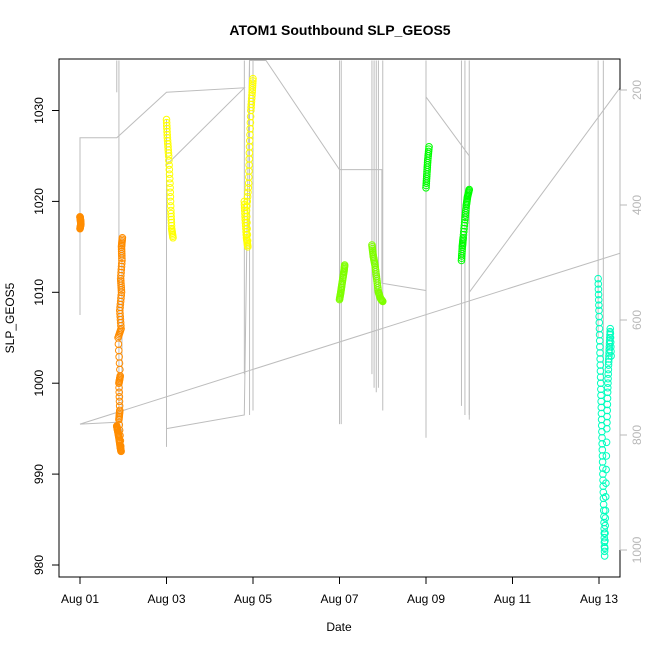 The height and width of the screenshot is (650, 650). What do you see at coordinates (599, 599) in the screenshot?
I see `x-tick-label: Aug 13` at bounding box center [599, 599].